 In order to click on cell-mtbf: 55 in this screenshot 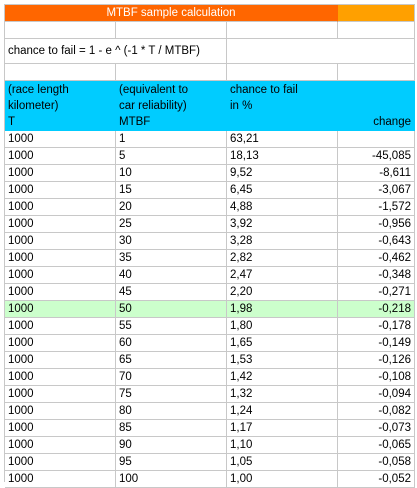, I will do `click(171, 326)`.